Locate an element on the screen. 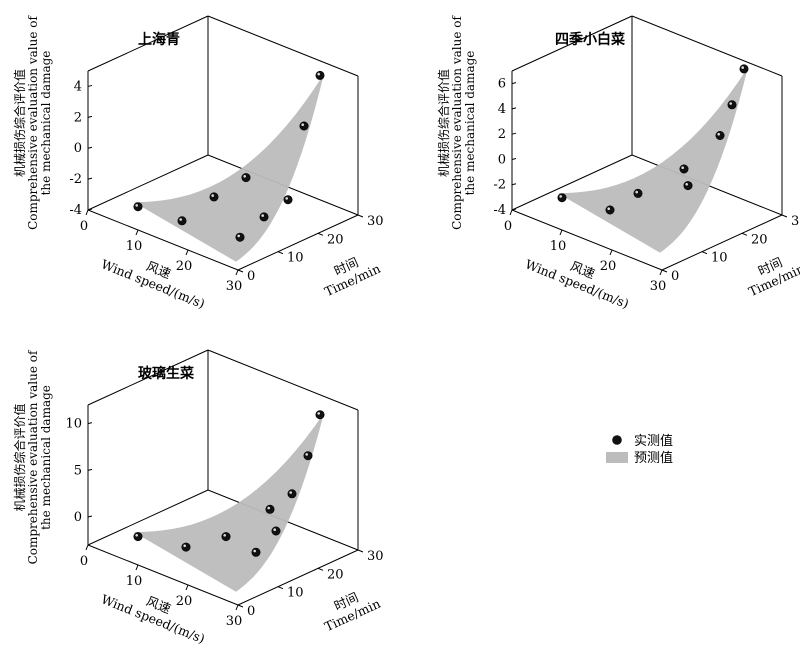  z-tick-label: 10 is located at coordinates (73, 424).